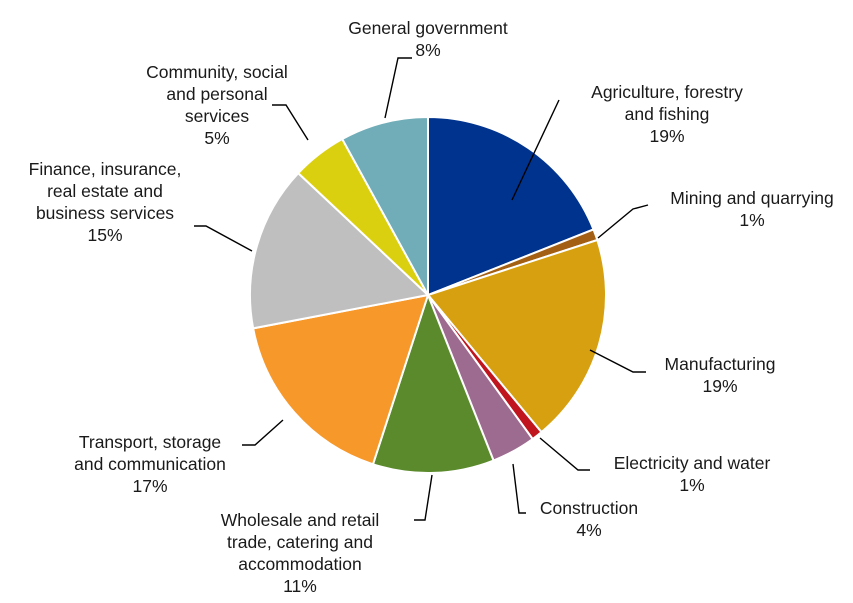 The height and width of the screenshot is (603, 853). I want to click on slice-name-line: Finance, insurance,, so click(105, 169).